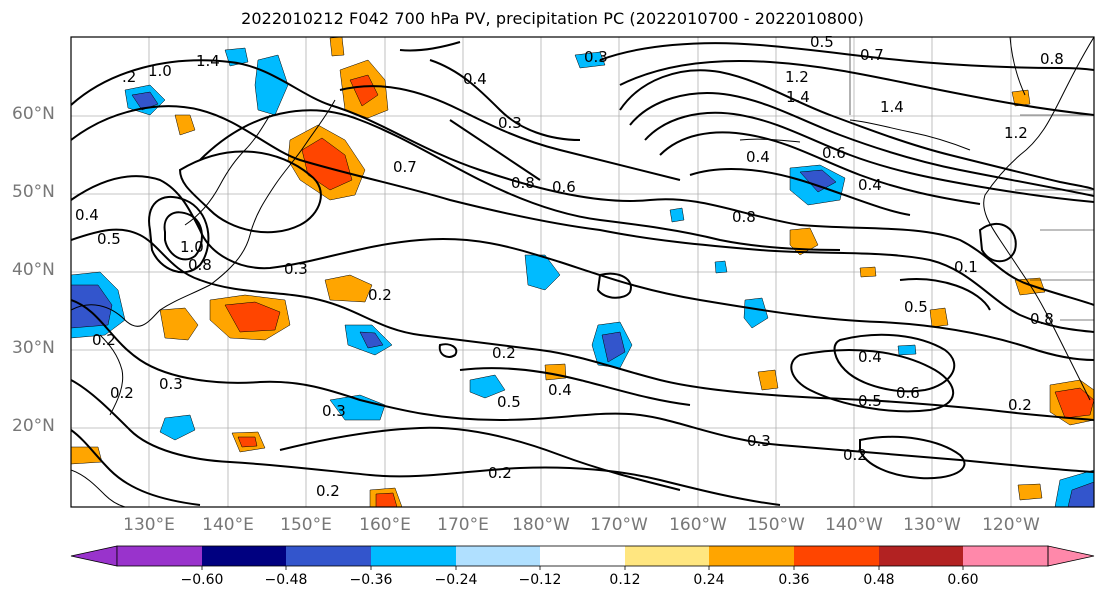 The height and width of the screenshot is (601, 1105). I want to click on borders, so click(971, 179).